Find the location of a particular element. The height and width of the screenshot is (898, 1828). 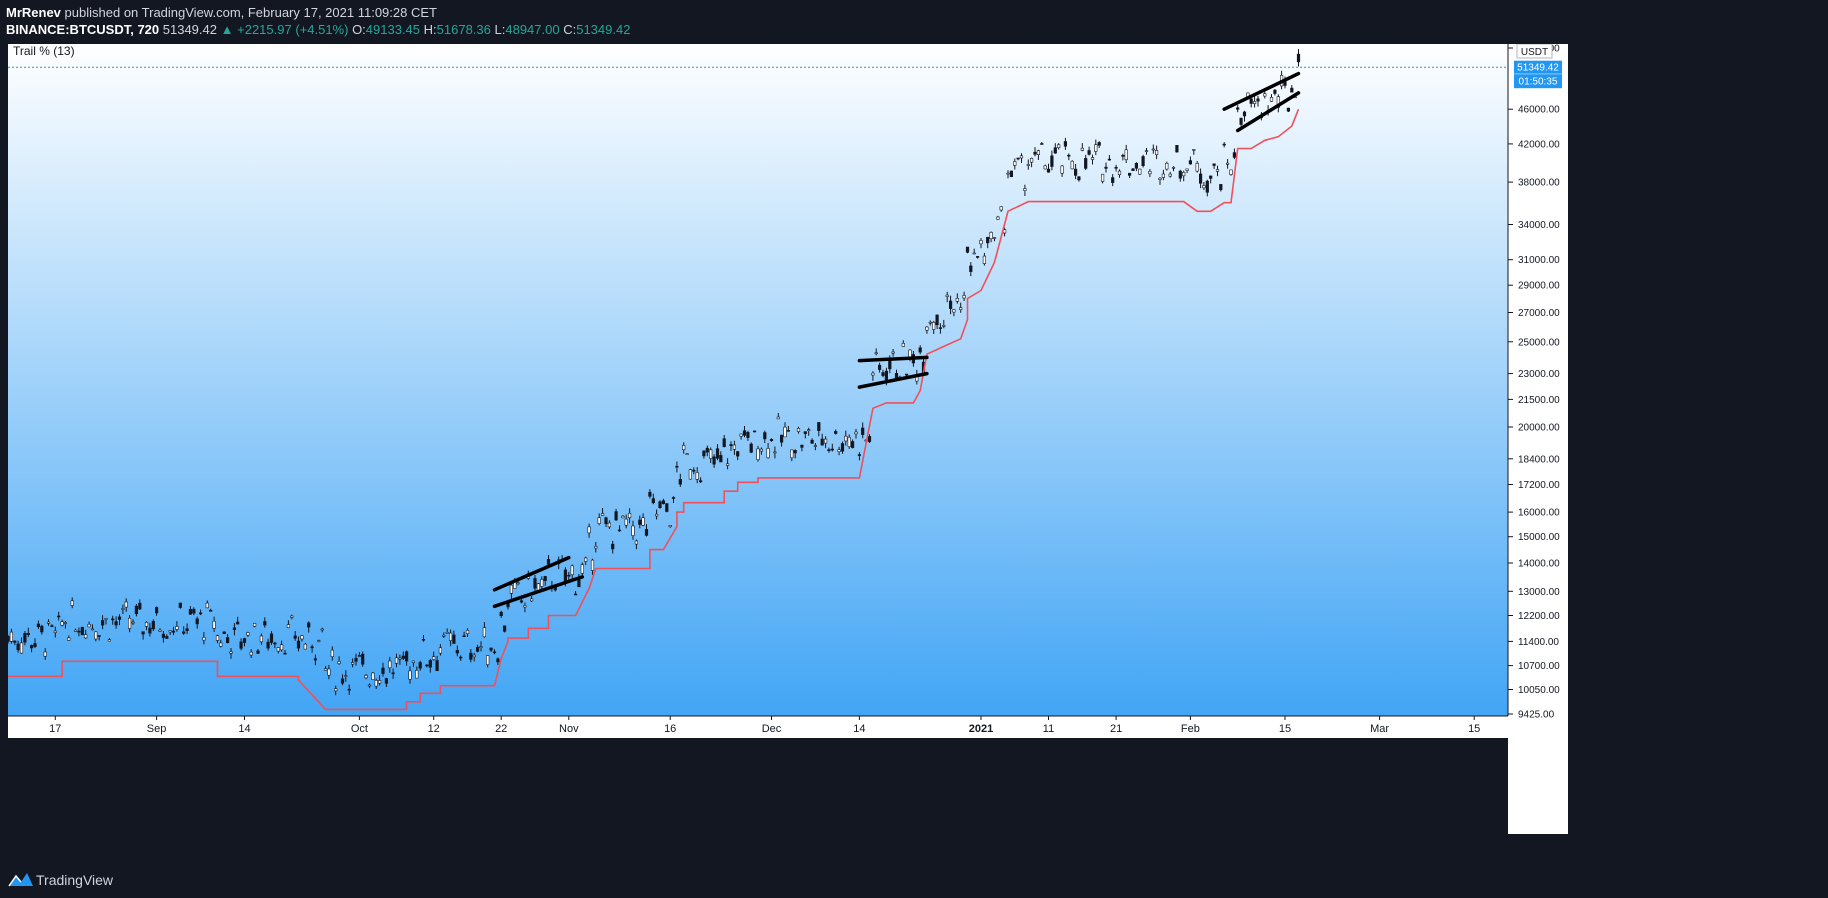

price-axis is located at coordinates (1538, 439).